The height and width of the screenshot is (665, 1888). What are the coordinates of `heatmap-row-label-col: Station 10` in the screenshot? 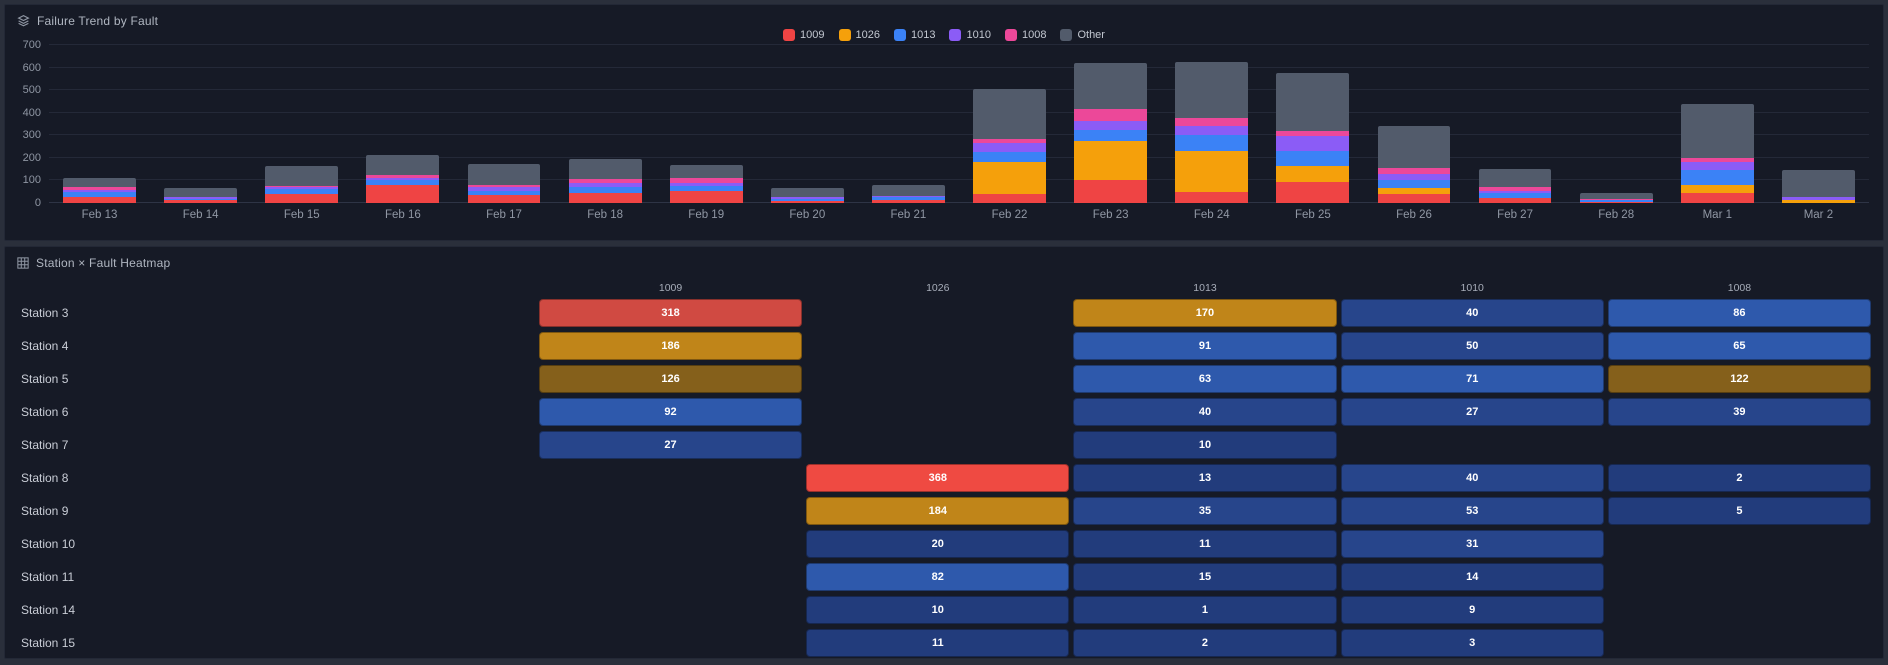 It's located at (270, 544).